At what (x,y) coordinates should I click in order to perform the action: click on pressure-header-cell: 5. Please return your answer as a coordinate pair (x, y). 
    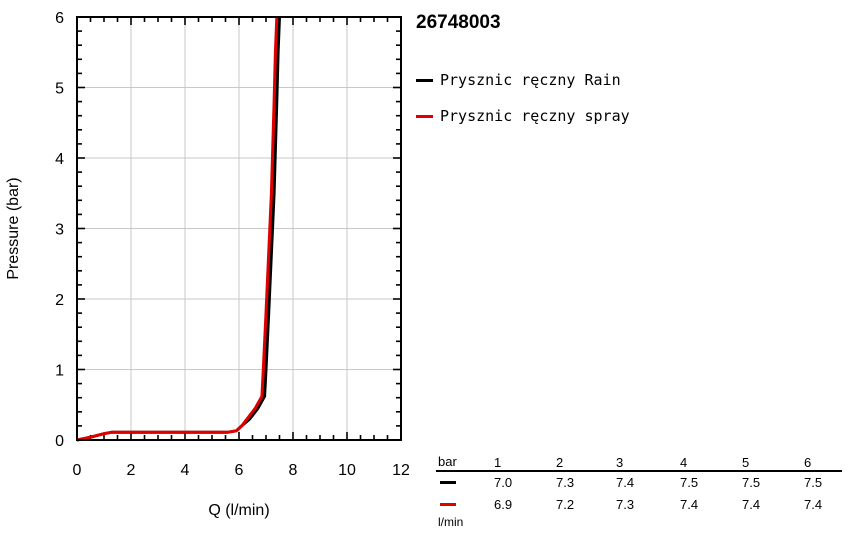
    Looking at the image, I should click on (746, 462).